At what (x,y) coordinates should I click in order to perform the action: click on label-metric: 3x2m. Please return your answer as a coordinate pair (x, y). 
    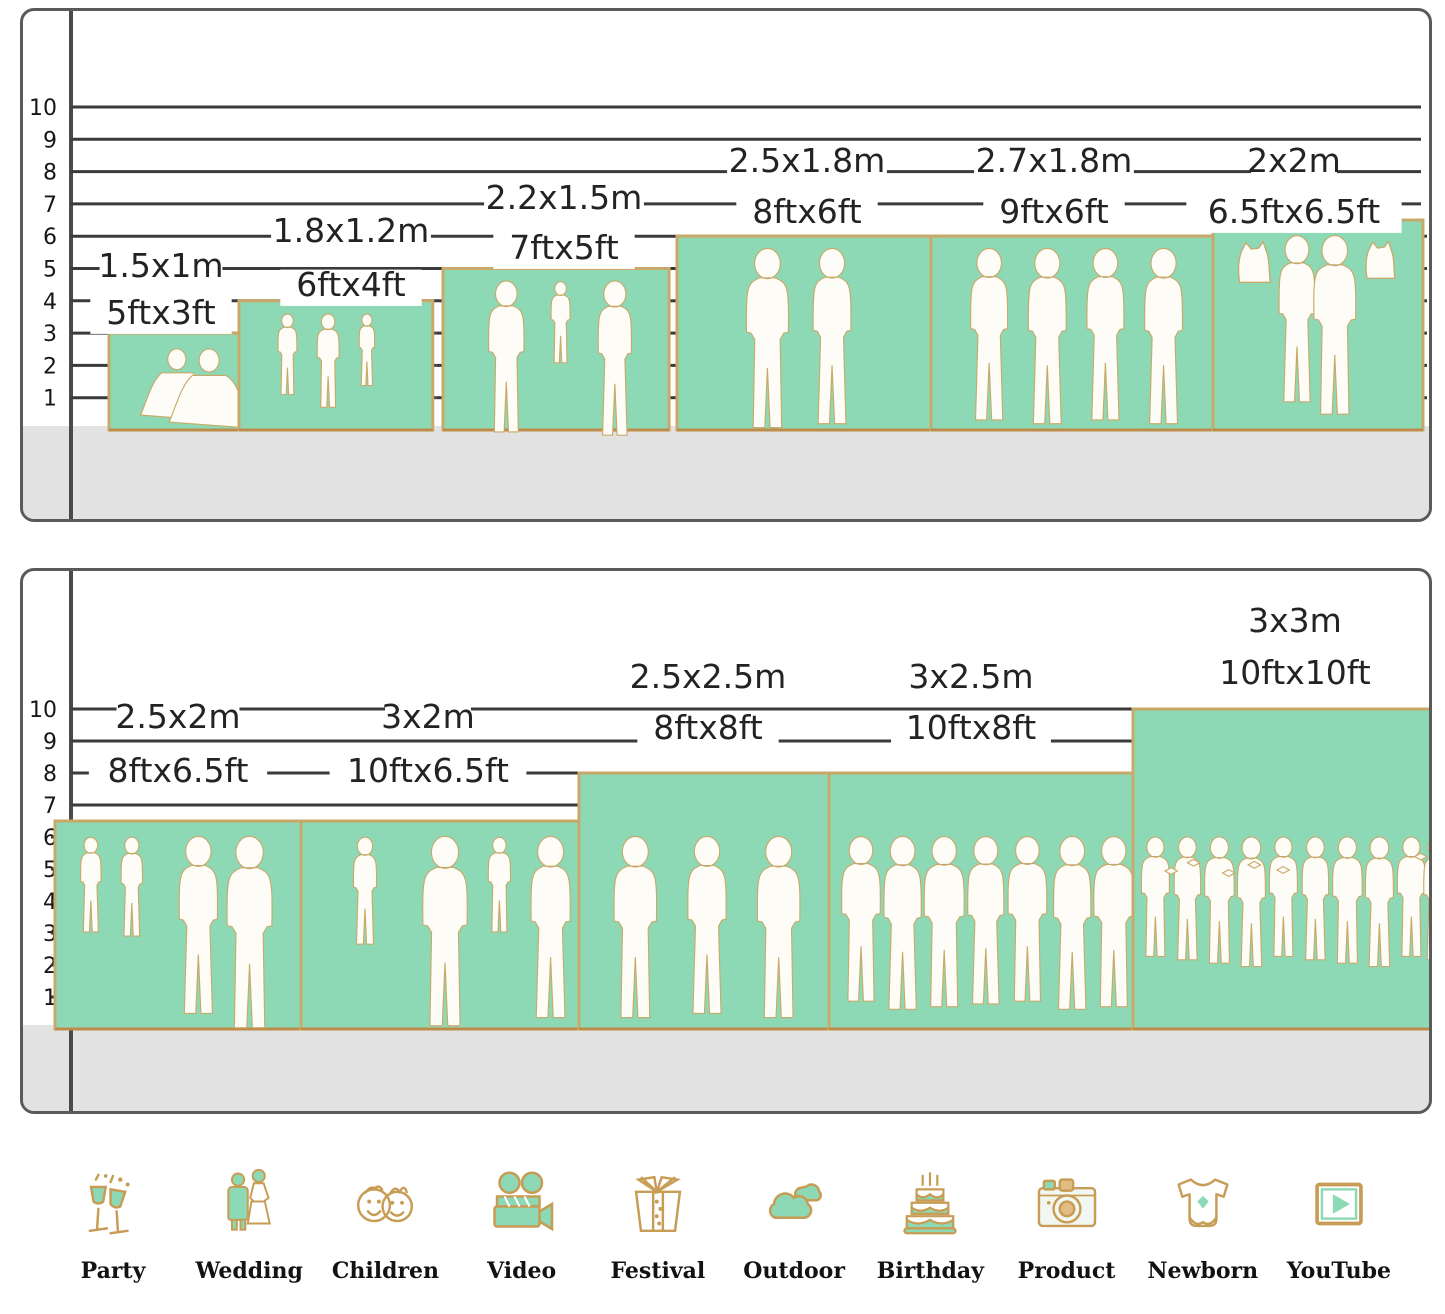
    Looking at the image, I should click on (428, 716).